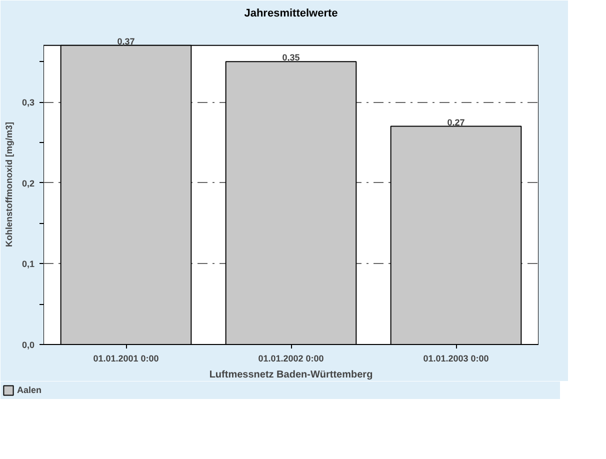 The width and height of the screenshot is (606, 459). What do you see at coordinates (9, 184) in the screenshot?
I see `y-axis-title: Kohlenstoffmonoxid [mg/m3]` at bounding box center [9, 184].